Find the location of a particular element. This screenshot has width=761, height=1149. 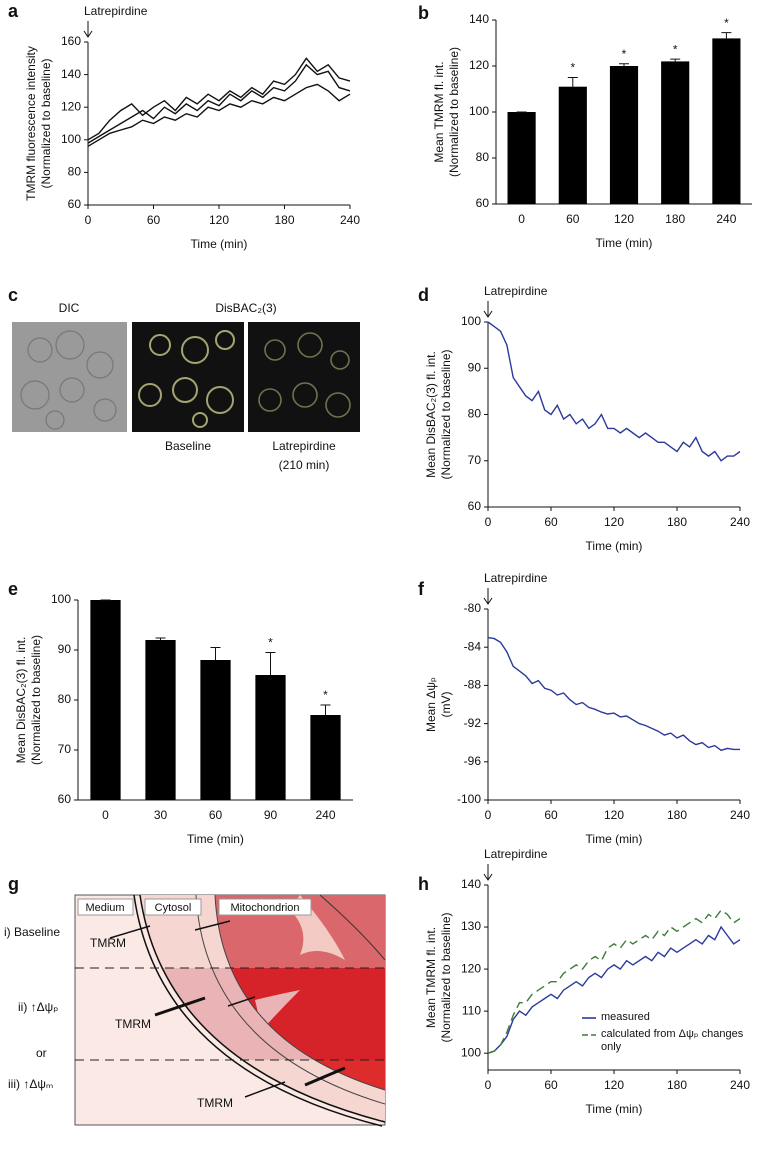

probe-label: TMRM is located at coordinates (133, 1024).